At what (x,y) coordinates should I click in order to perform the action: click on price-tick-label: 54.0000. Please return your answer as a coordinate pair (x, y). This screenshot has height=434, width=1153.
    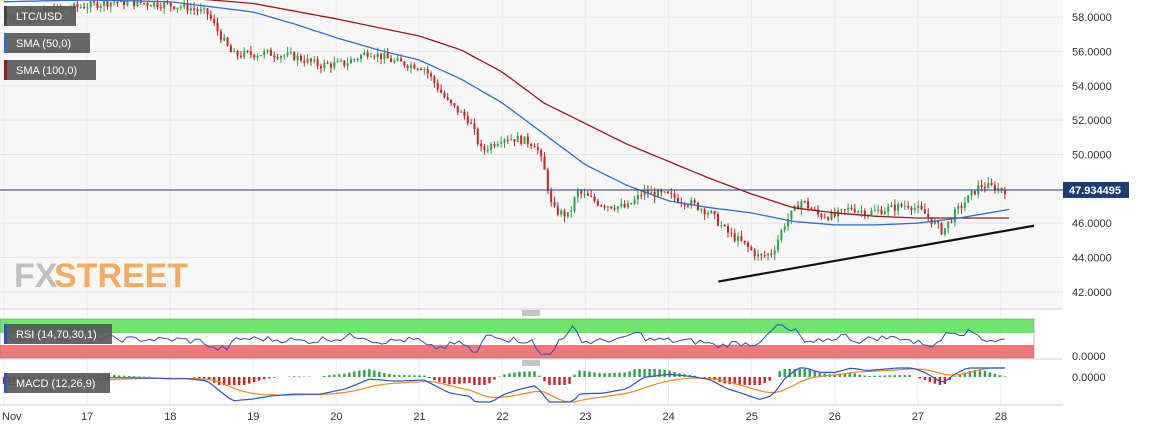
    Looking at the image, I should click on (1092, 87).